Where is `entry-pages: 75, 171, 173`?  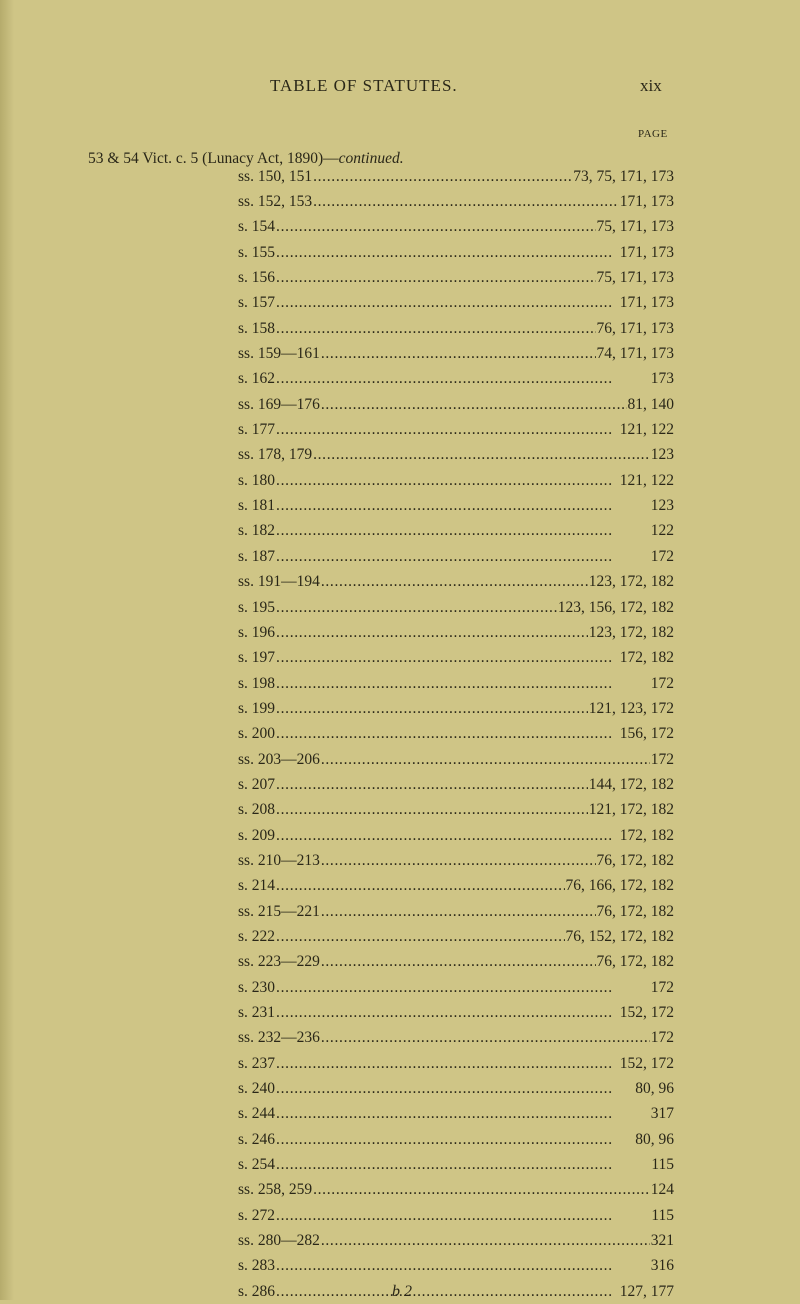 entry-pages: 75, 171, 173 is located at coordinates (635, 227).